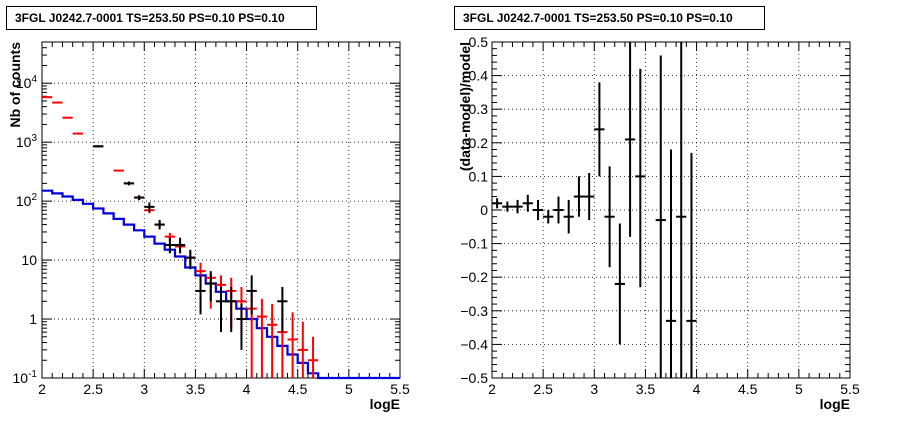 The width and height of the screenshot is (898, 421). What do you see at coordinates (15, 85) in the screenshot?
I see `y-axis-label: Nb of counts` at bounding box center [15, 85].